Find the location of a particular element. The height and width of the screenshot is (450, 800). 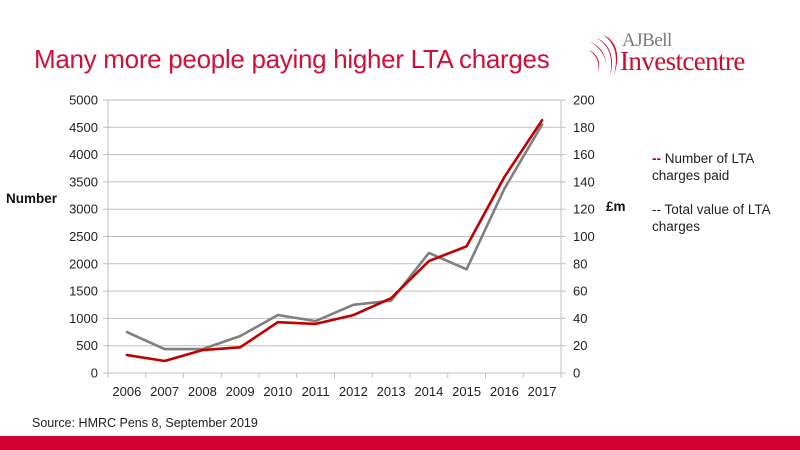

y2-tick-label: 40 is located at coordinates (580, 318).